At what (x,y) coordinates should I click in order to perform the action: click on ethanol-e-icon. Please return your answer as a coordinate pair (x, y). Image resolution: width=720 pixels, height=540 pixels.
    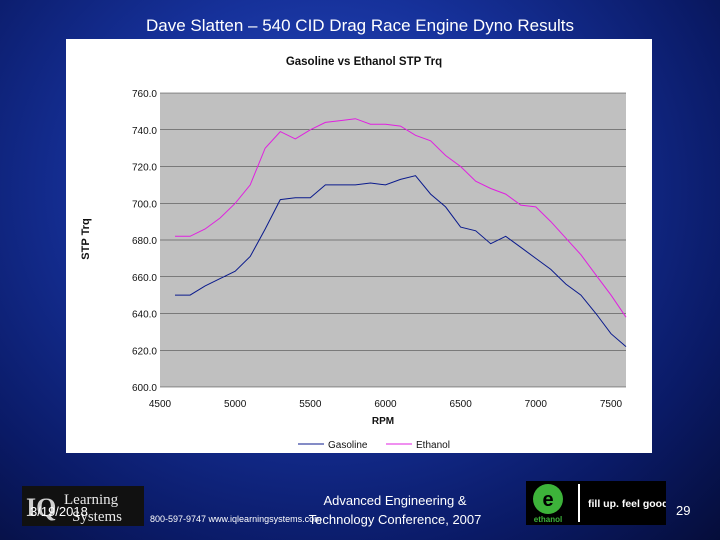
    Looking at the image, I should click on (548, 499).